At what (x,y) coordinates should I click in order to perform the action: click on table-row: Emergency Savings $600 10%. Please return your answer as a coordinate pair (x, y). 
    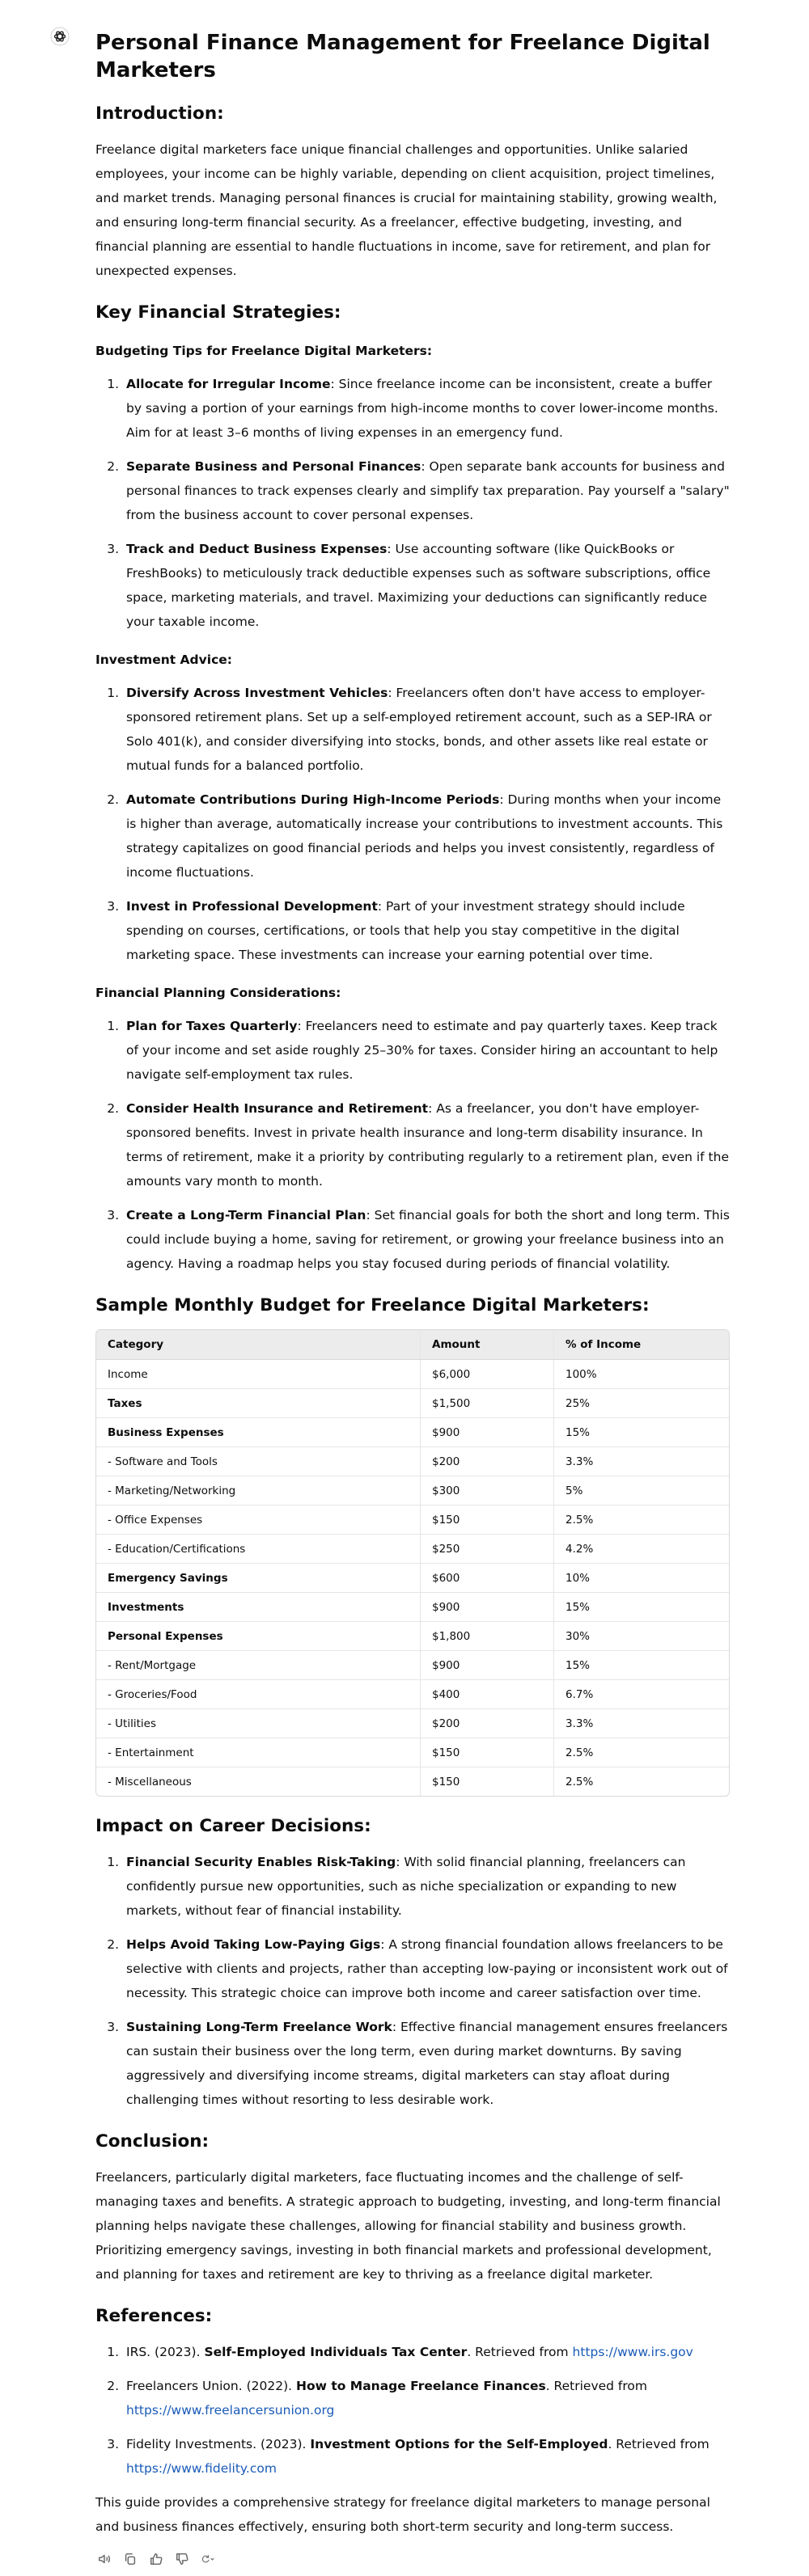
    Looking at the image, I should click on (412, 1578).